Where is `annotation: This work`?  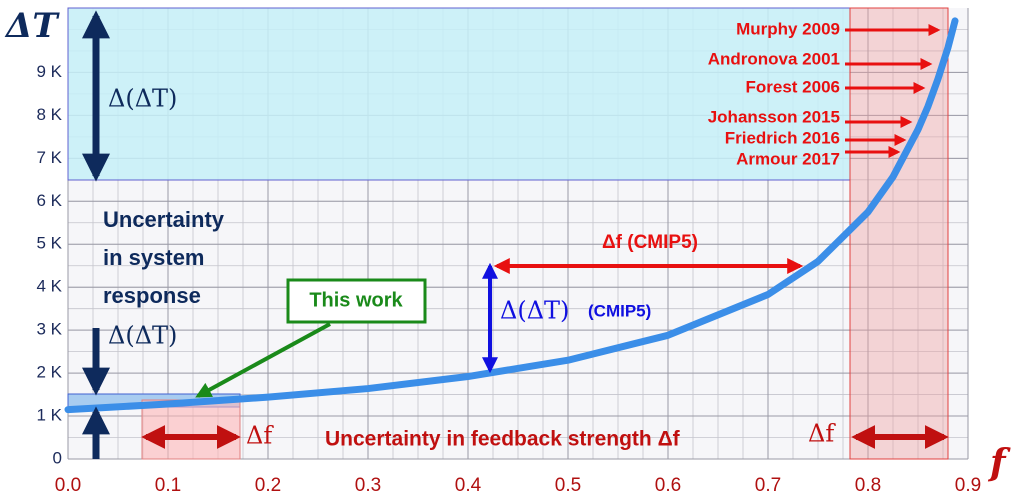 annotation: This work is located at coordinates (356, 300).